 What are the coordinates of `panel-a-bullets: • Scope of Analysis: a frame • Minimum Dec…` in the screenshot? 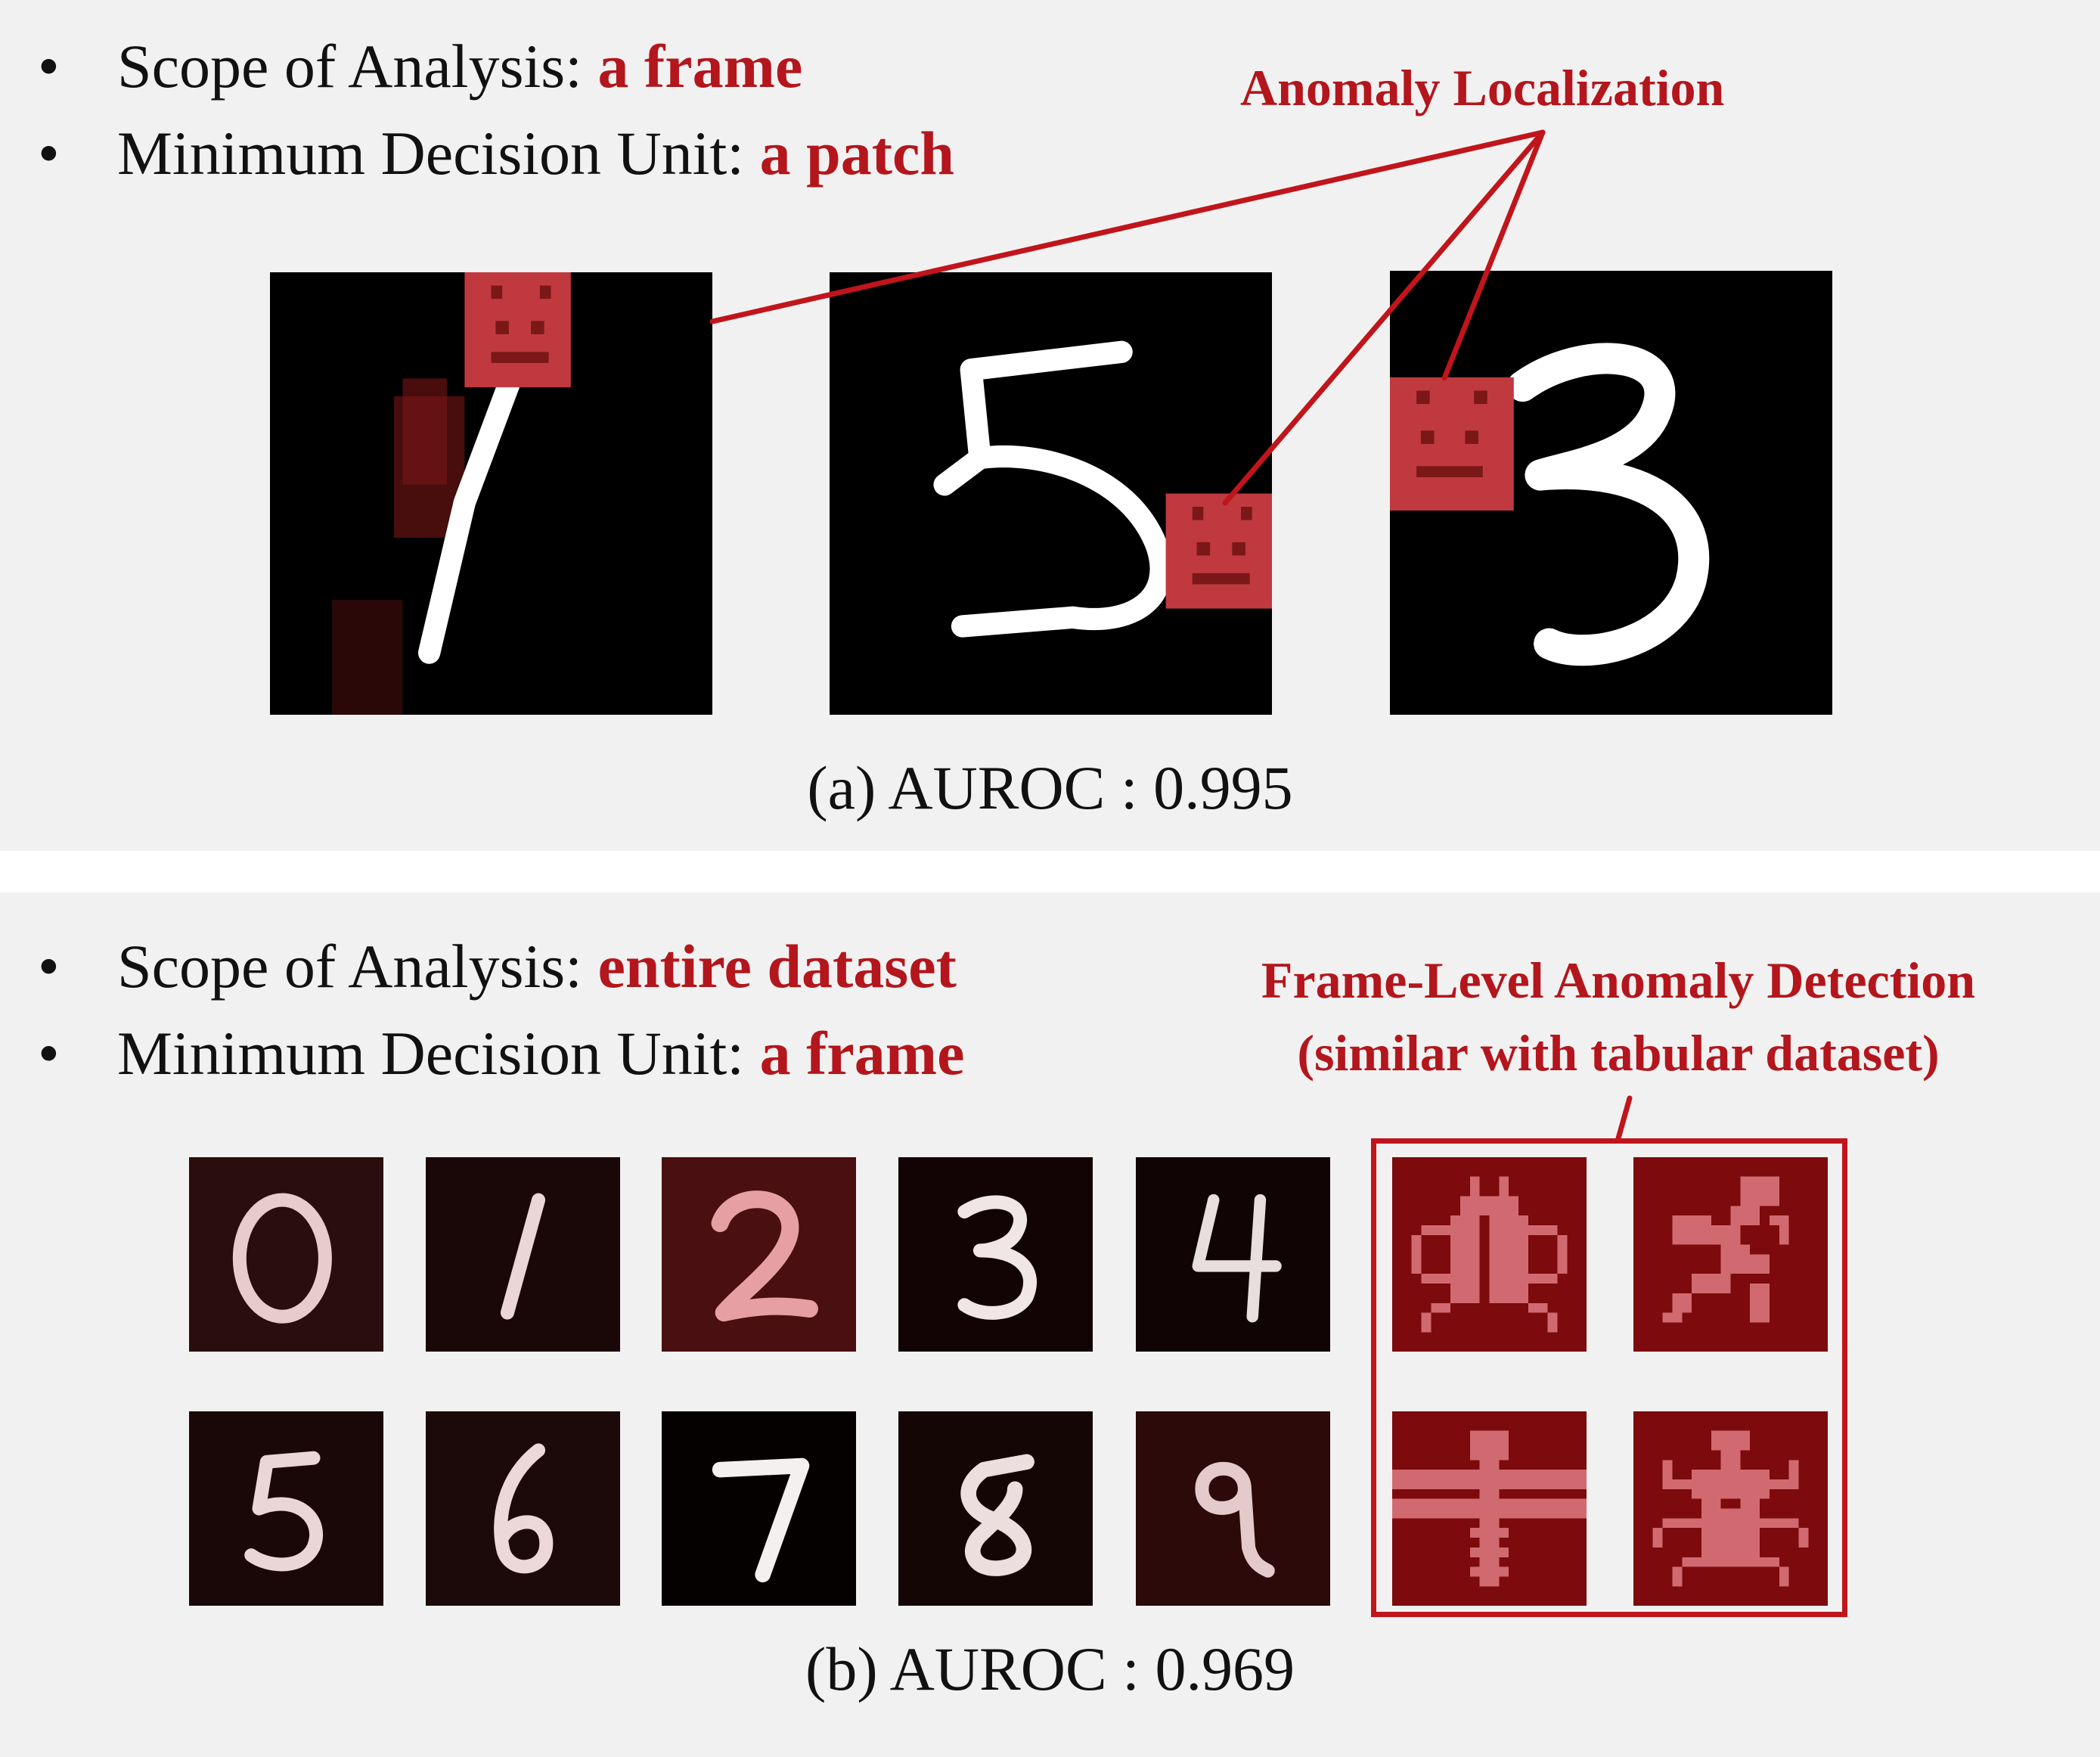 It's located at (496, 110).